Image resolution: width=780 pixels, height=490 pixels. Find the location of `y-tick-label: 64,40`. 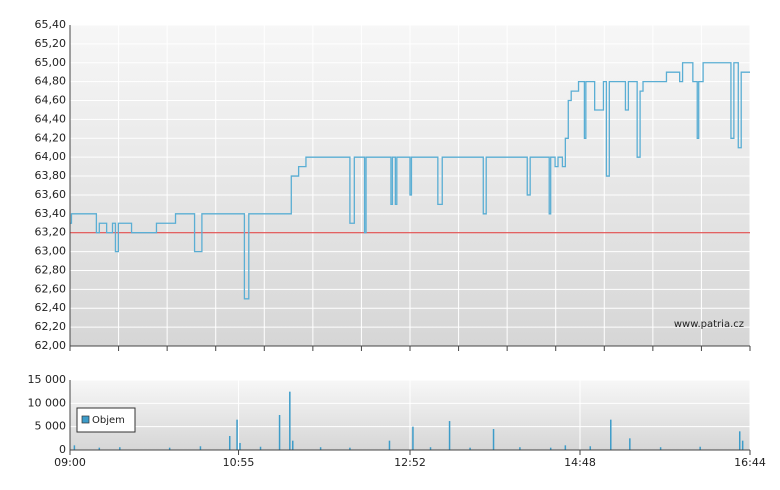

y-tick-label: 64,40 is located at coordinates (51, 118).